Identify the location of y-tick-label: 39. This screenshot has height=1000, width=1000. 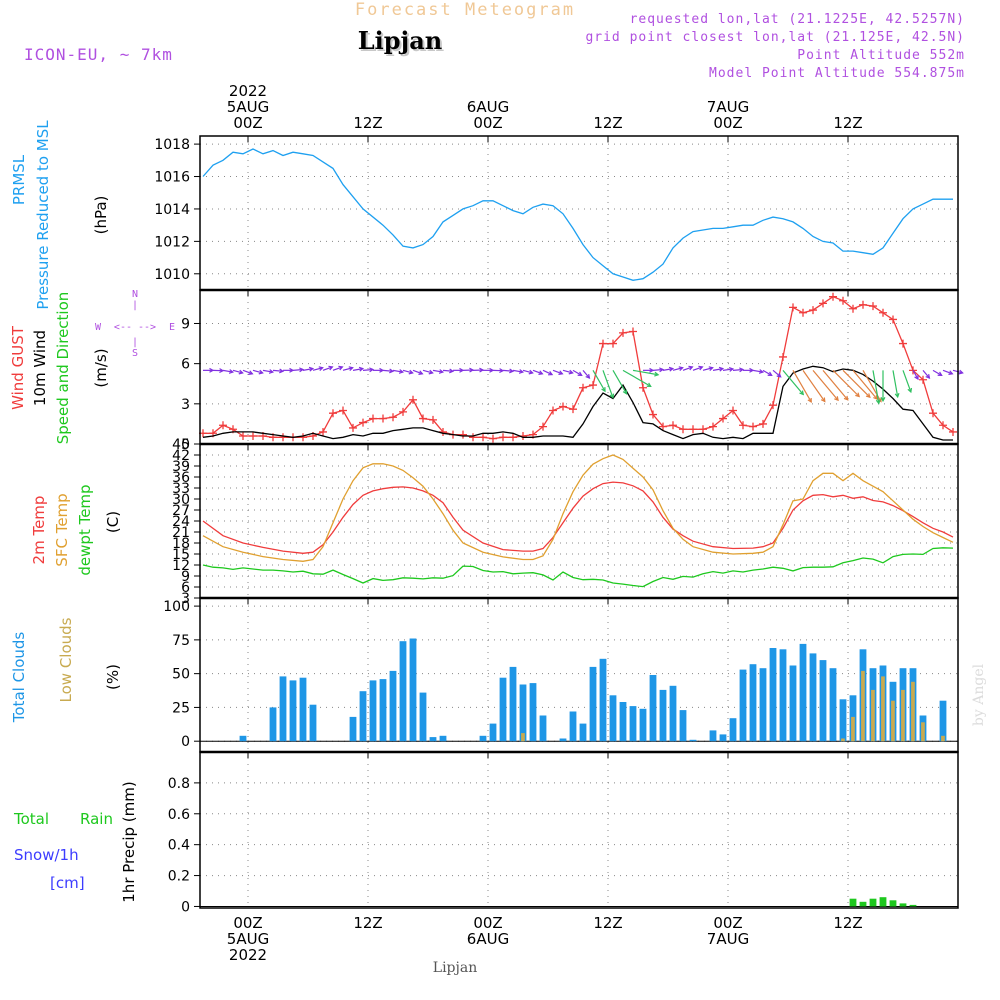
(181, 467).